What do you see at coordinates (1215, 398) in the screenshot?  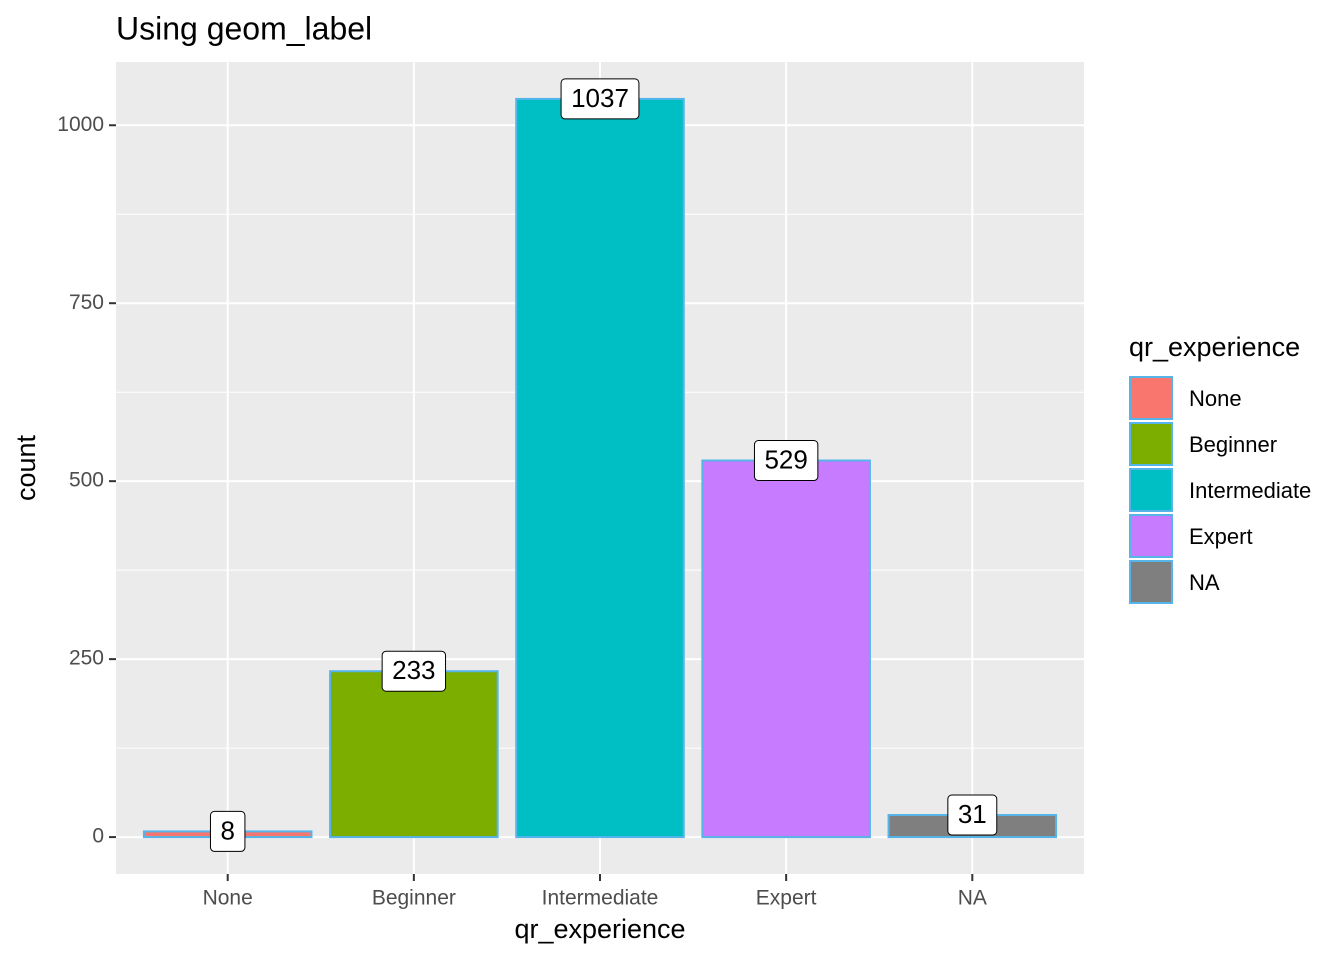 I see `legend-label: None` at bounding box center [1215, 398].